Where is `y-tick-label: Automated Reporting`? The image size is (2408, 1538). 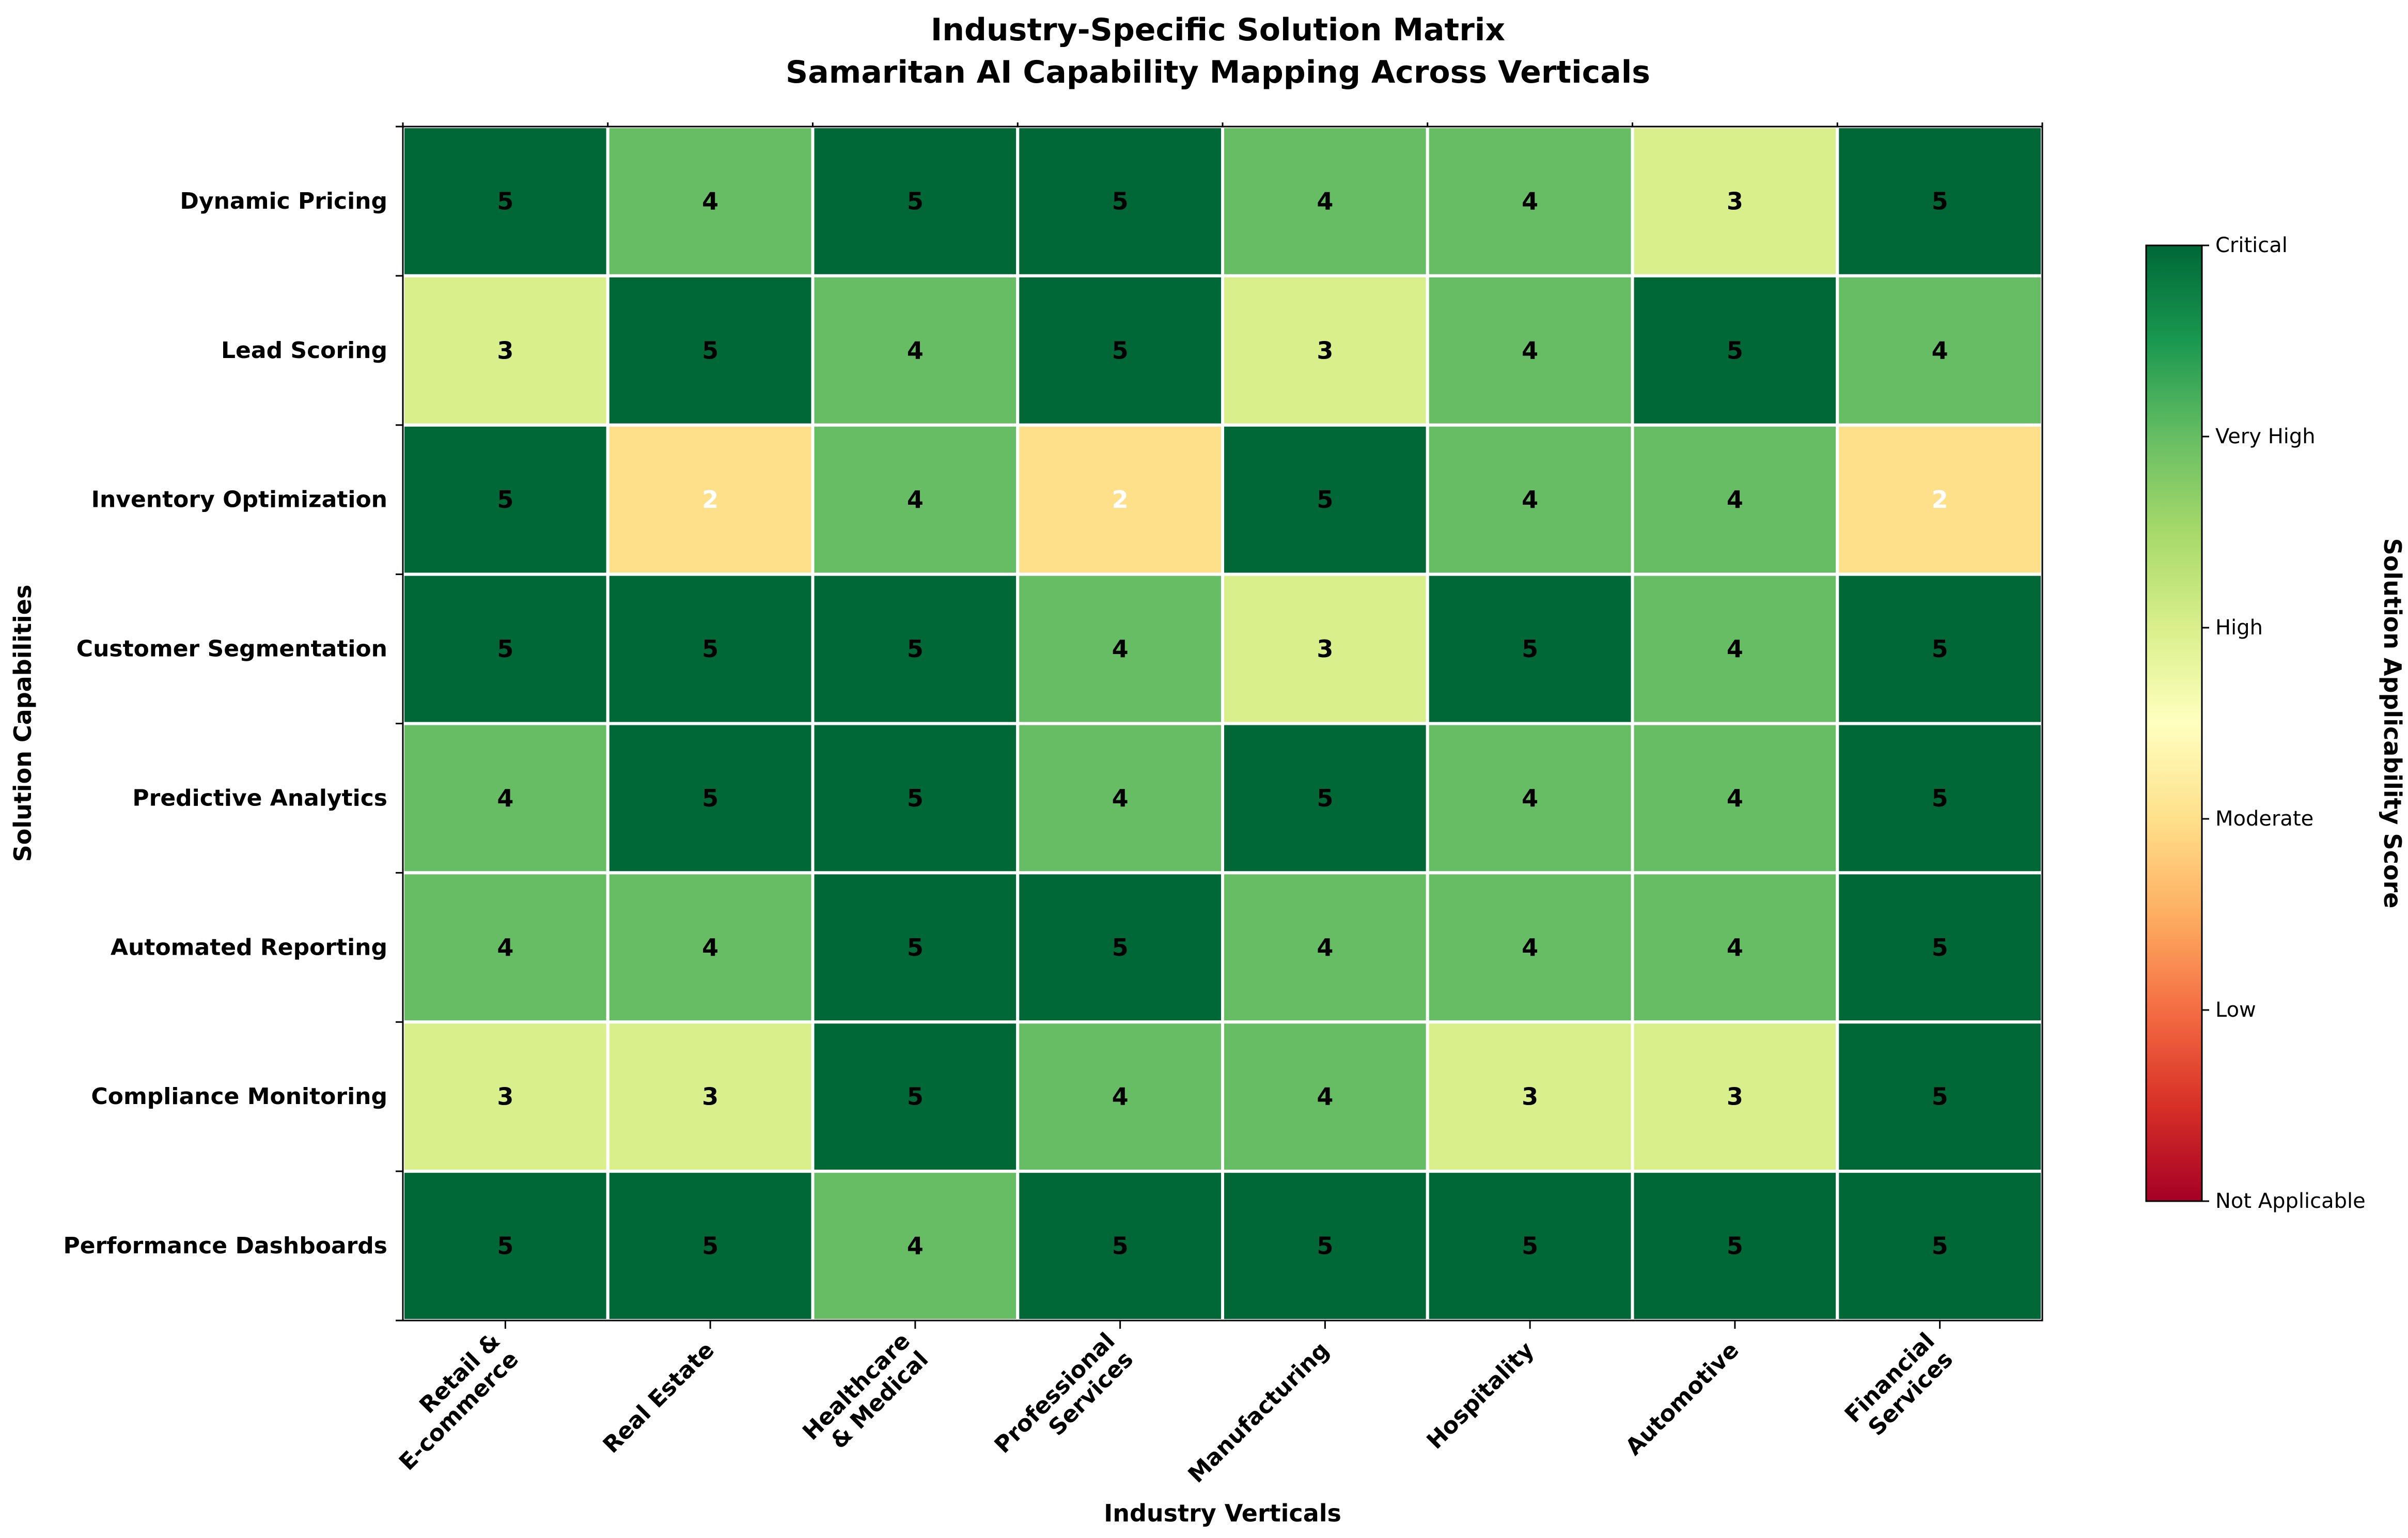 y-tick-label: Automated Reporting is located at coordinates (249, 947).